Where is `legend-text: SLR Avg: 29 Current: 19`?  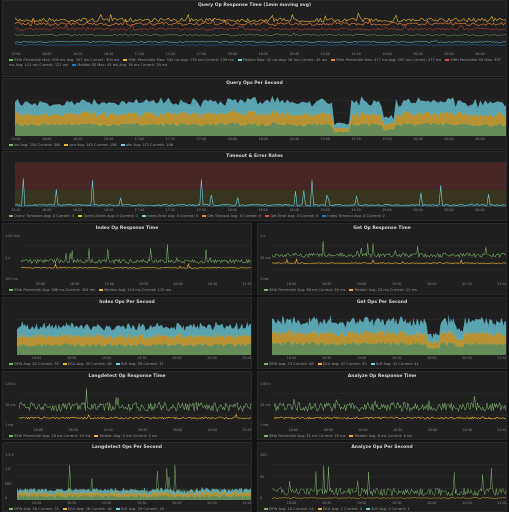 legend-text: SLR Avg: 29 Current: 19 is located at coordinates (142, 509).